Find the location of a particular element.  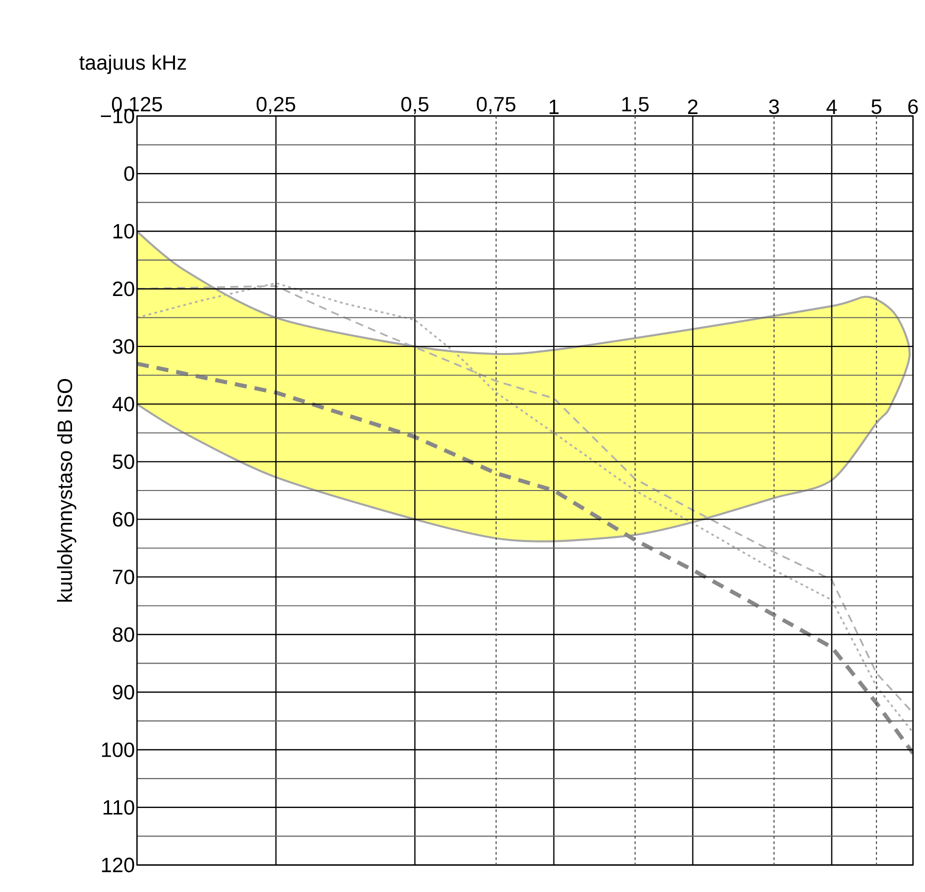

x-tick-label: 0,75 is located at coordinates (496, 105).